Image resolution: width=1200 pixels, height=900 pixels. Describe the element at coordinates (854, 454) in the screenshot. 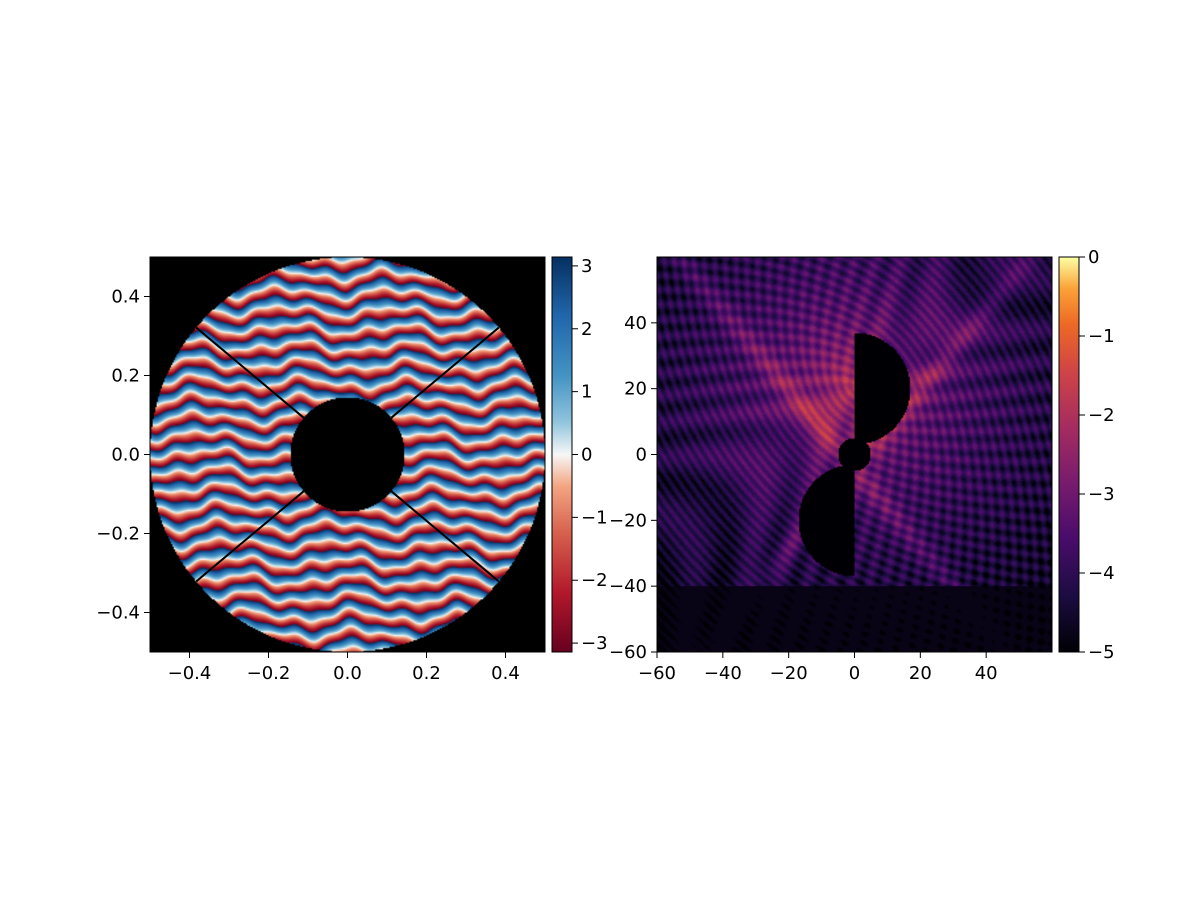

I see `psf-heatmap-image` at that location.